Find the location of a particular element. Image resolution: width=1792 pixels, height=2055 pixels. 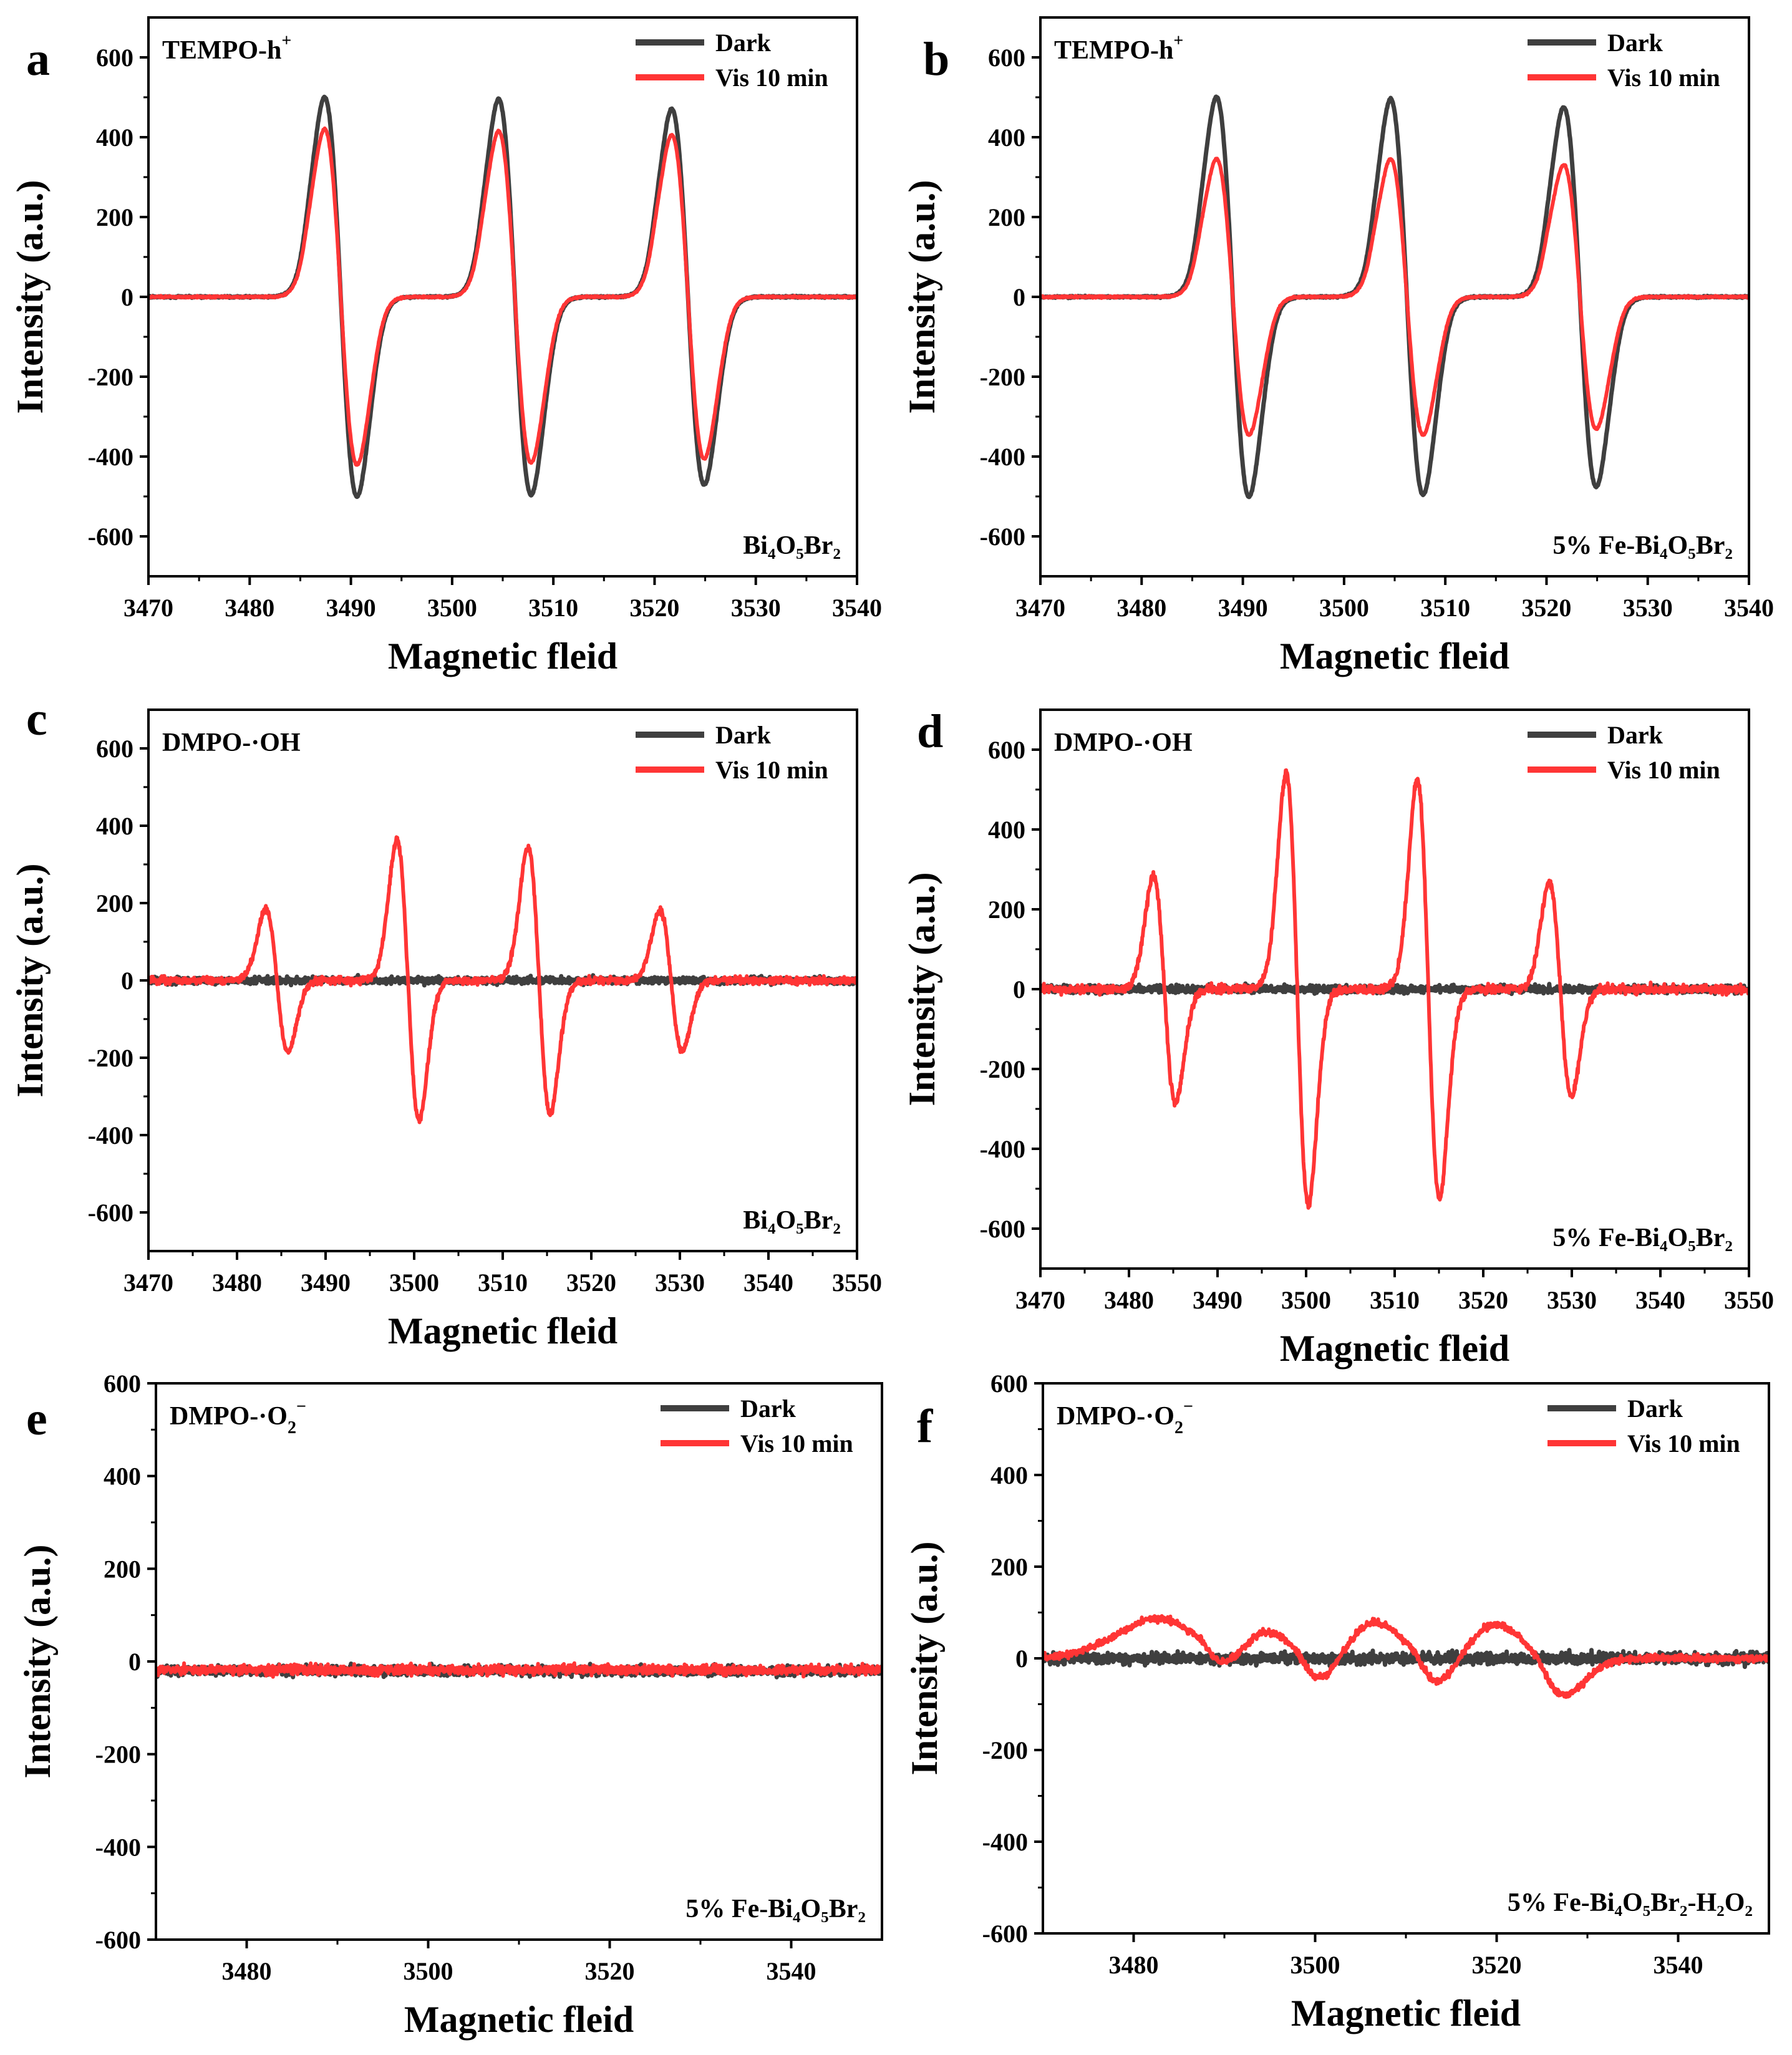

panel-letter: f is located at coordinates (926, 1426).